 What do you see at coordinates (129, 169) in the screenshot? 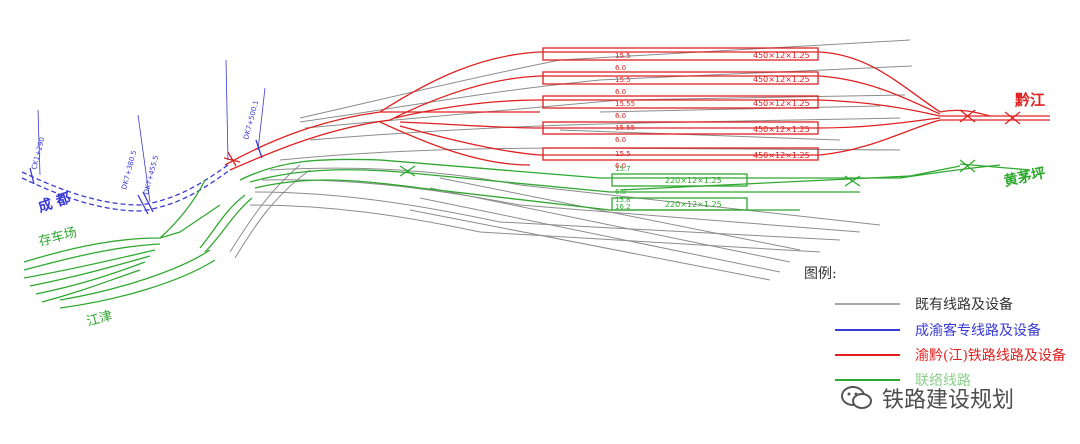
I see `mileage-label: DK7+380.5` at bounding box center [129, 169].